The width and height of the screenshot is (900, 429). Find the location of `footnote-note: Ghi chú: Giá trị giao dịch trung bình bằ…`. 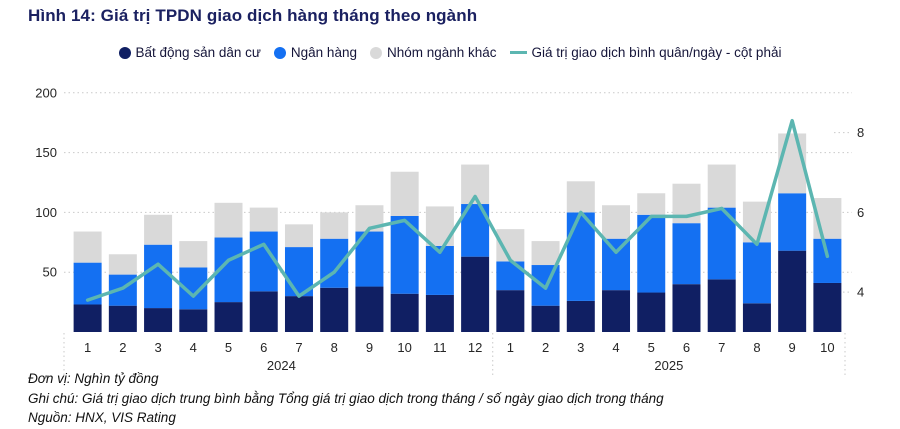

footnote-note: Ghi chú: Giá trị giao dịch trung bình bằ… is located at coordinates (346, 398).